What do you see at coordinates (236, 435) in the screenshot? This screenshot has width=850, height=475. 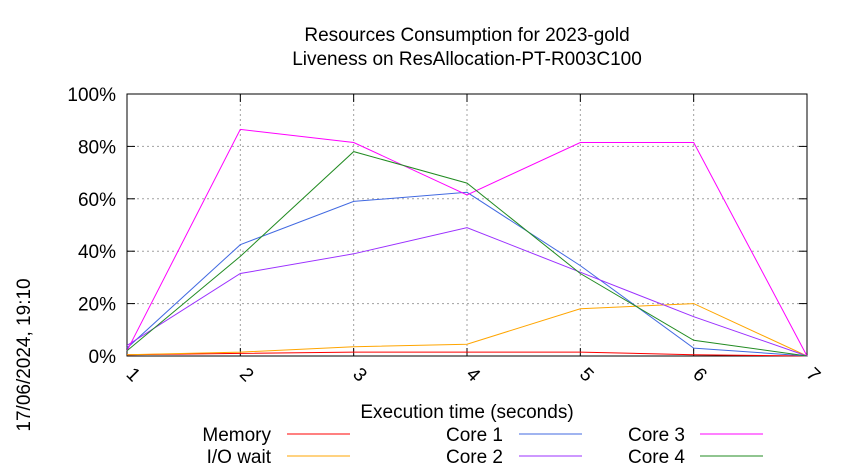 I see `legend-label: Memory` at bounding box center [236, 435].